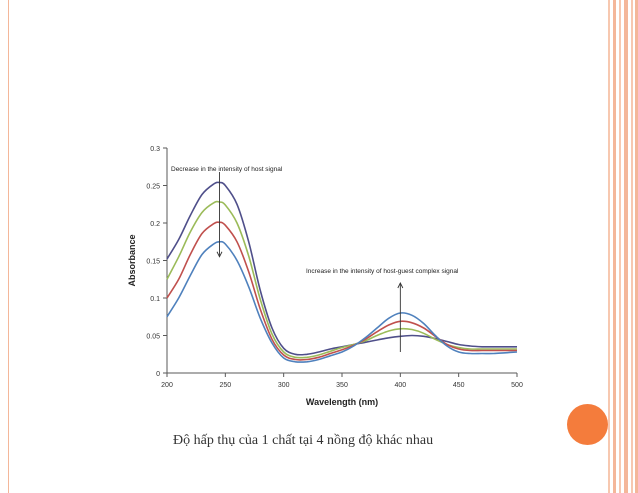 This screenshot has width=638, height=493. What do you see at coordinates (153, 262) in the screenshot?
I see `y-tick-label: 0.15` at bounding box center [153, 262].